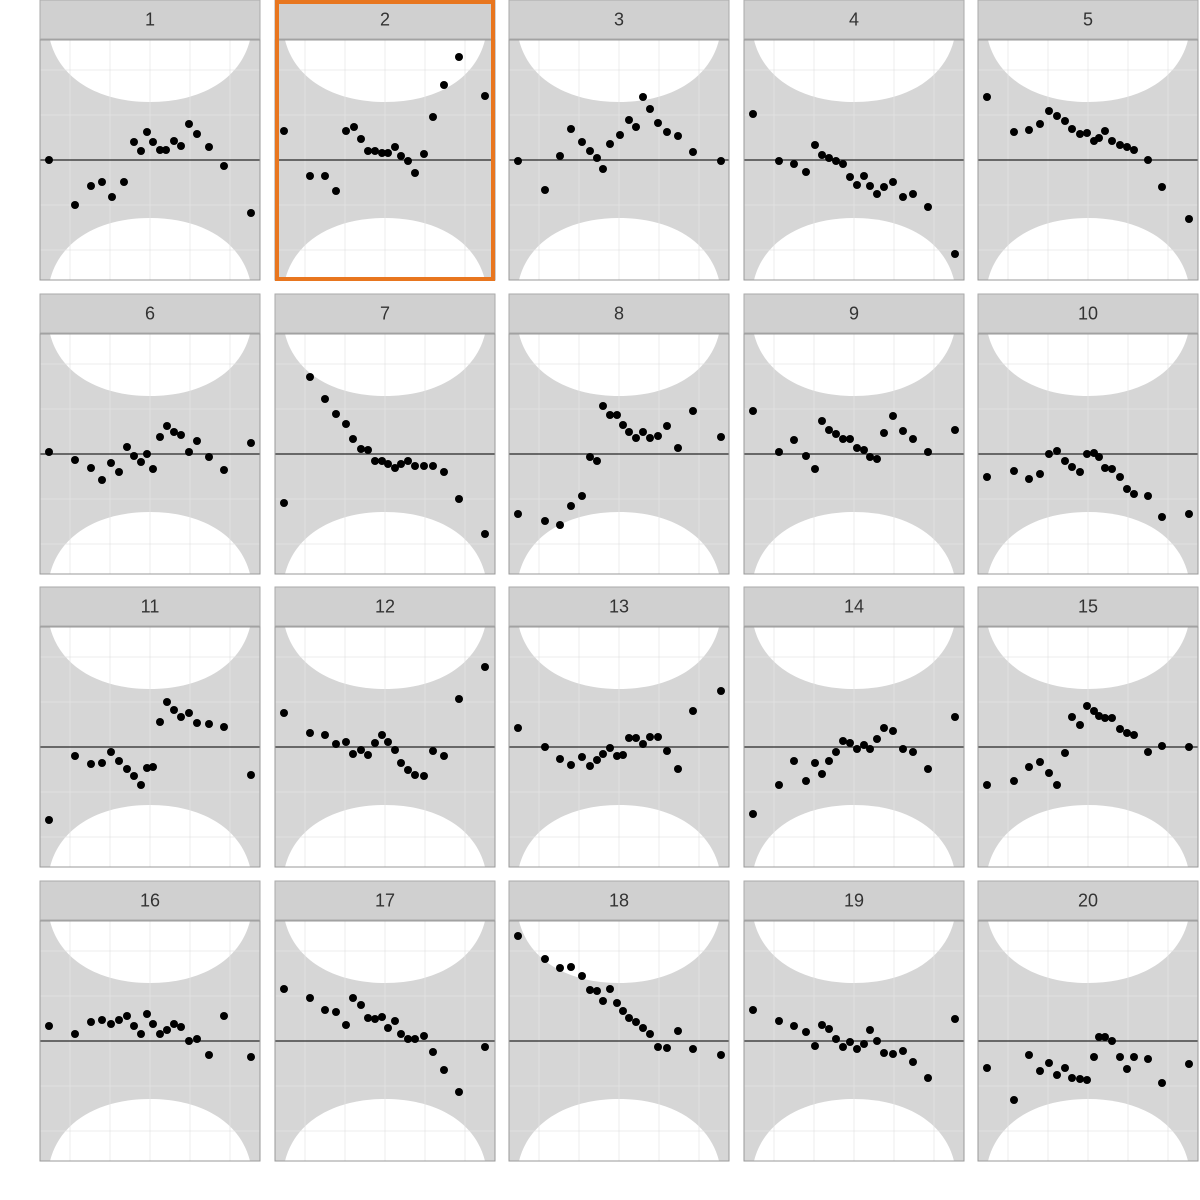 This screenshot has height=1200, width=1200. Describe the element at coordinates (1088, 1021) in the screenshot. I see `panel: 20` at that location.